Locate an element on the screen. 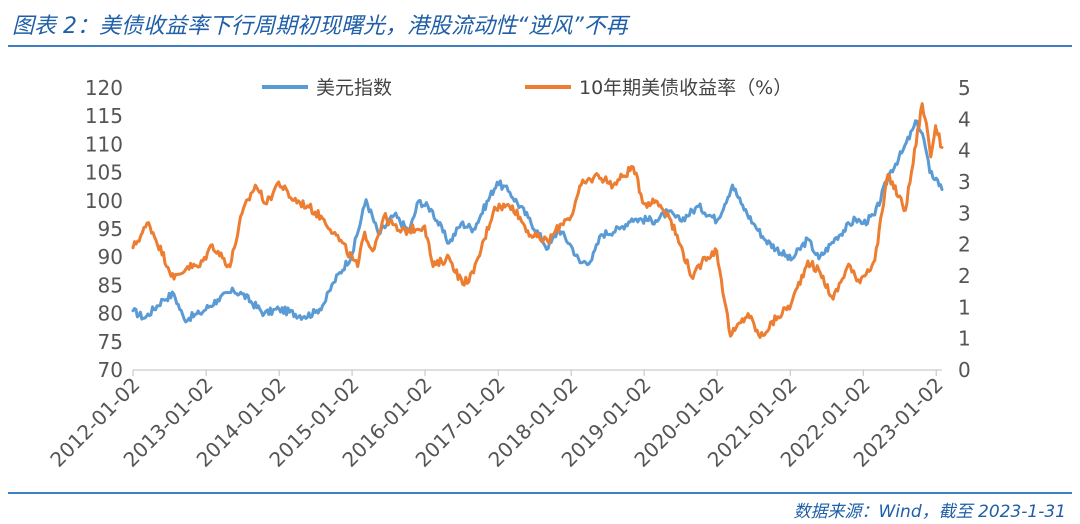  legend-label: 美元指数 is located at coordinates (354, 88).